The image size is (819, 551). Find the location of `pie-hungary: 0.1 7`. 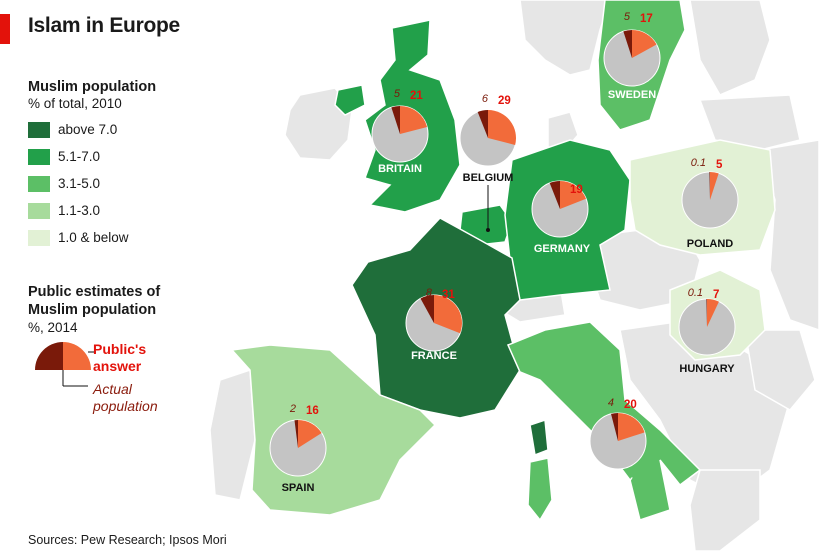

pie-hungary: 0.1 7 is located at coordinates (707, 321).